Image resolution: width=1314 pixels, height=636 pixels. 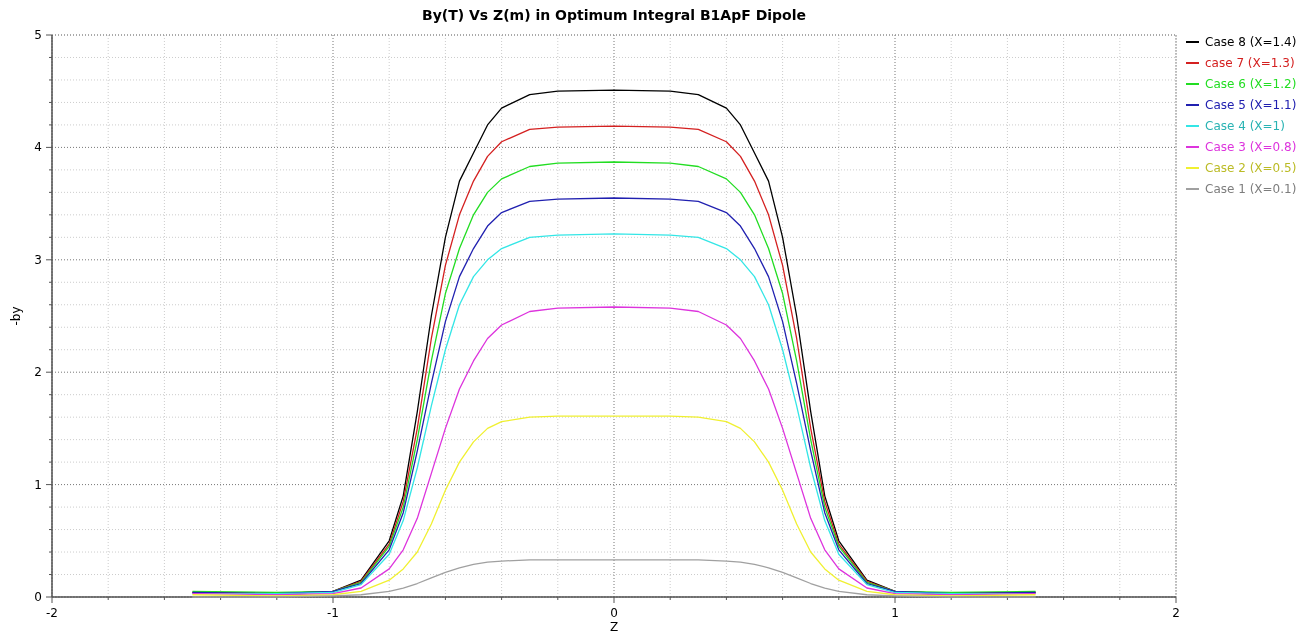 What do you see at coordinates (614, 578) in the screenshot?
I see `line-series` at bounding box center [614, 578].